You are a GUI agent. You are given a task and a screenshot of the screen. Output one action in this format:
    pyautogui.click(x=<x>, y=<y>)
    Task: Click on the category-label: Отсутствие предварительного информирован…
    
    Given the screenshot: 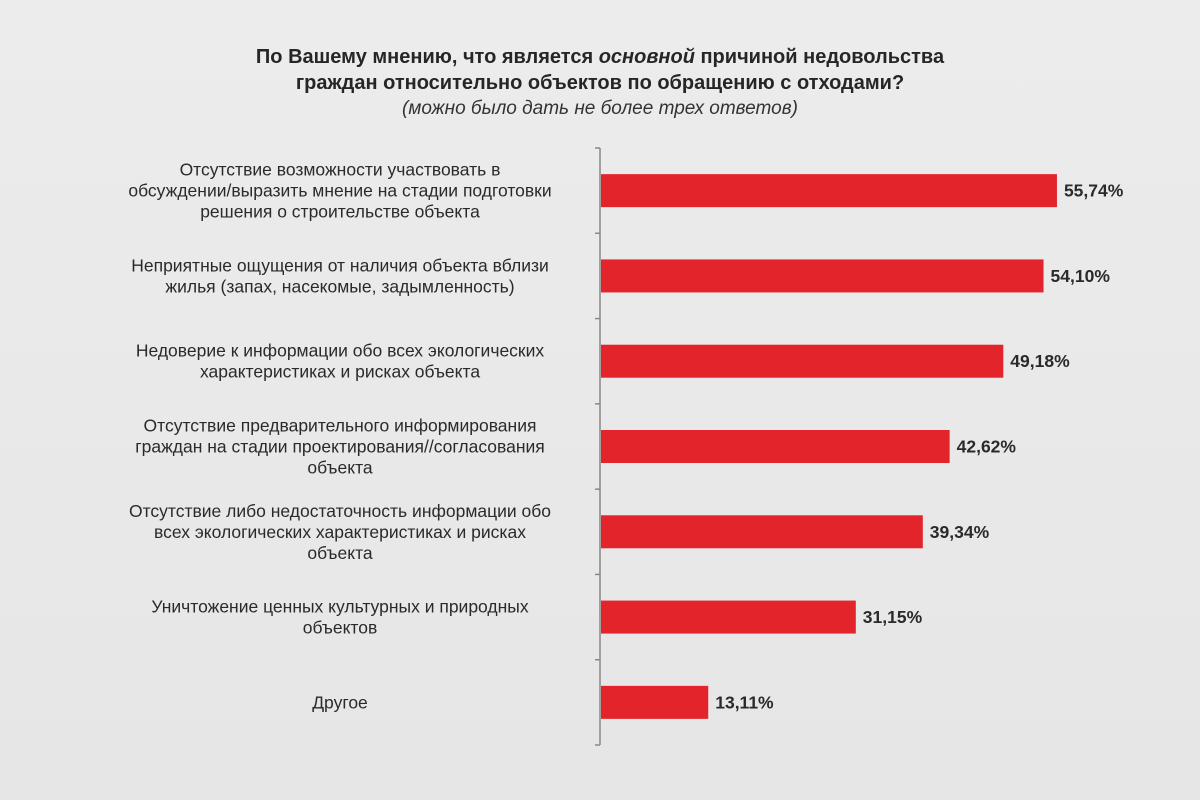 What is the action you would take?
    pyautogui.click(x=340, y=447)
    